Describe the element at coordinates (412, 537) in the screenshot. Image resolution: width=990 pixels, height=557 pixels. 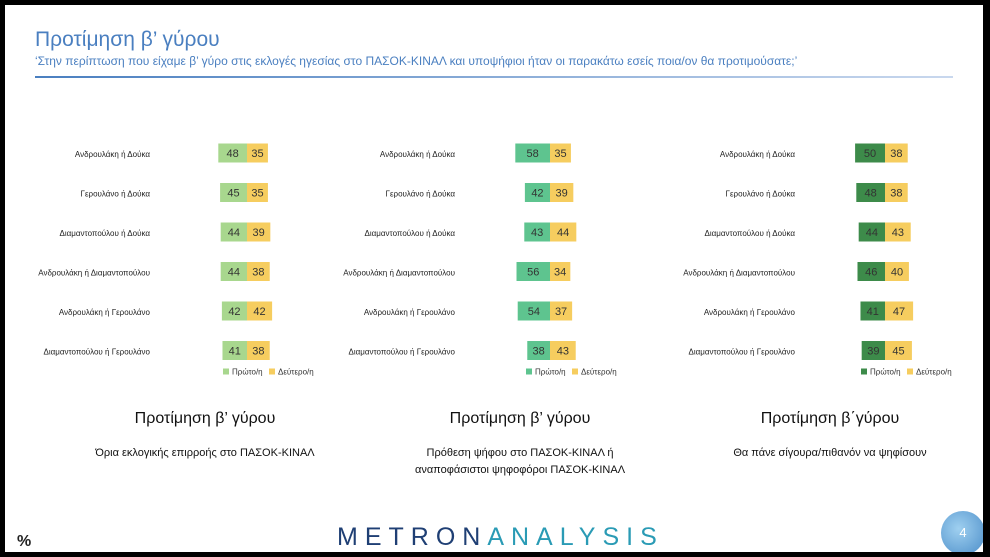
I see `logo-part-1: METRON` at that location.